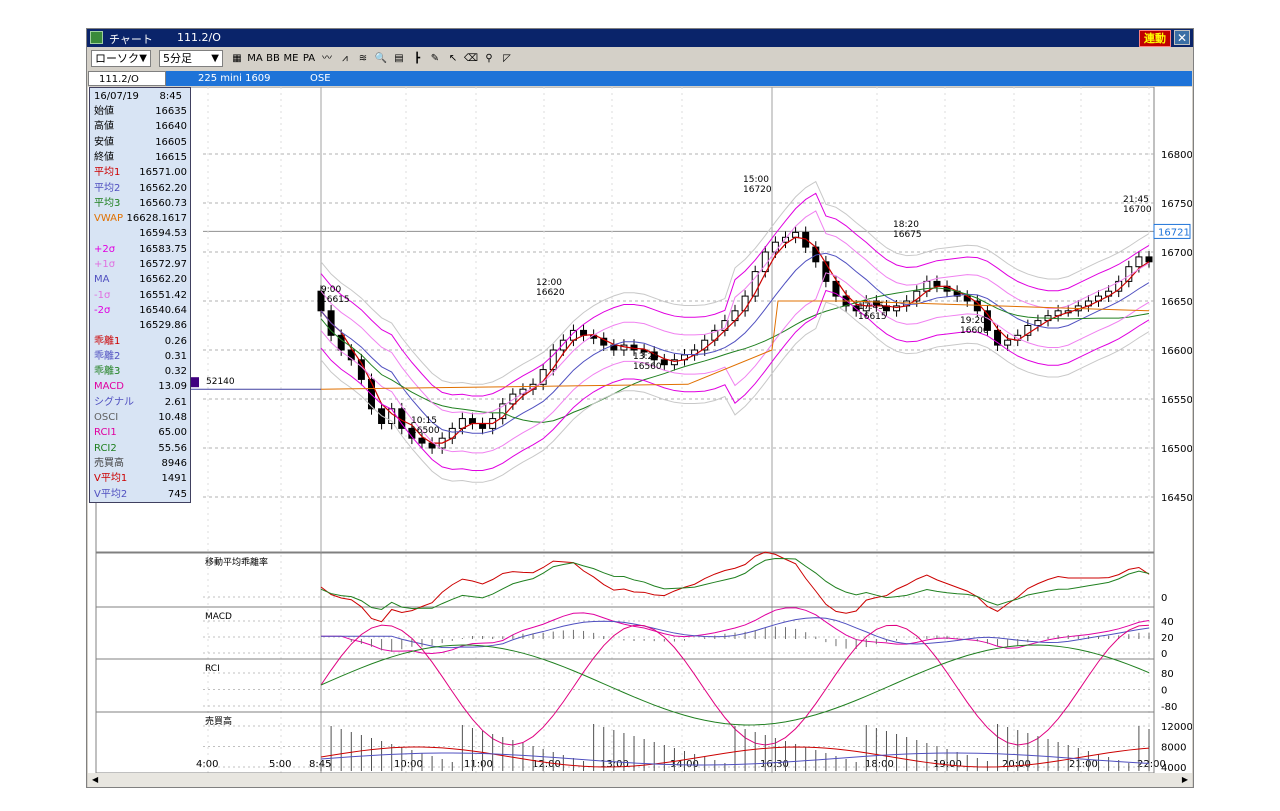 This screenshot has height=811, width=1280. What do you see at coordinates (163, 295) in the screenshot?
I see `data-value: 16551.42` at bounding box center [163, 295].